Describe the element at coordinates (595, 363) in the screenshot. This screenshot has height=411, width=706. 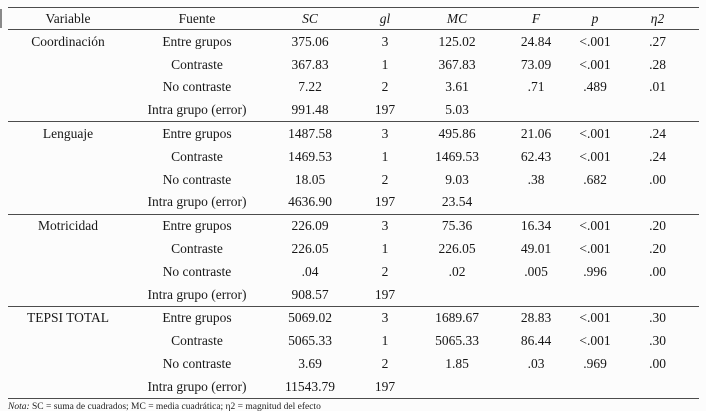
I see `p-cell: .969` at that location.